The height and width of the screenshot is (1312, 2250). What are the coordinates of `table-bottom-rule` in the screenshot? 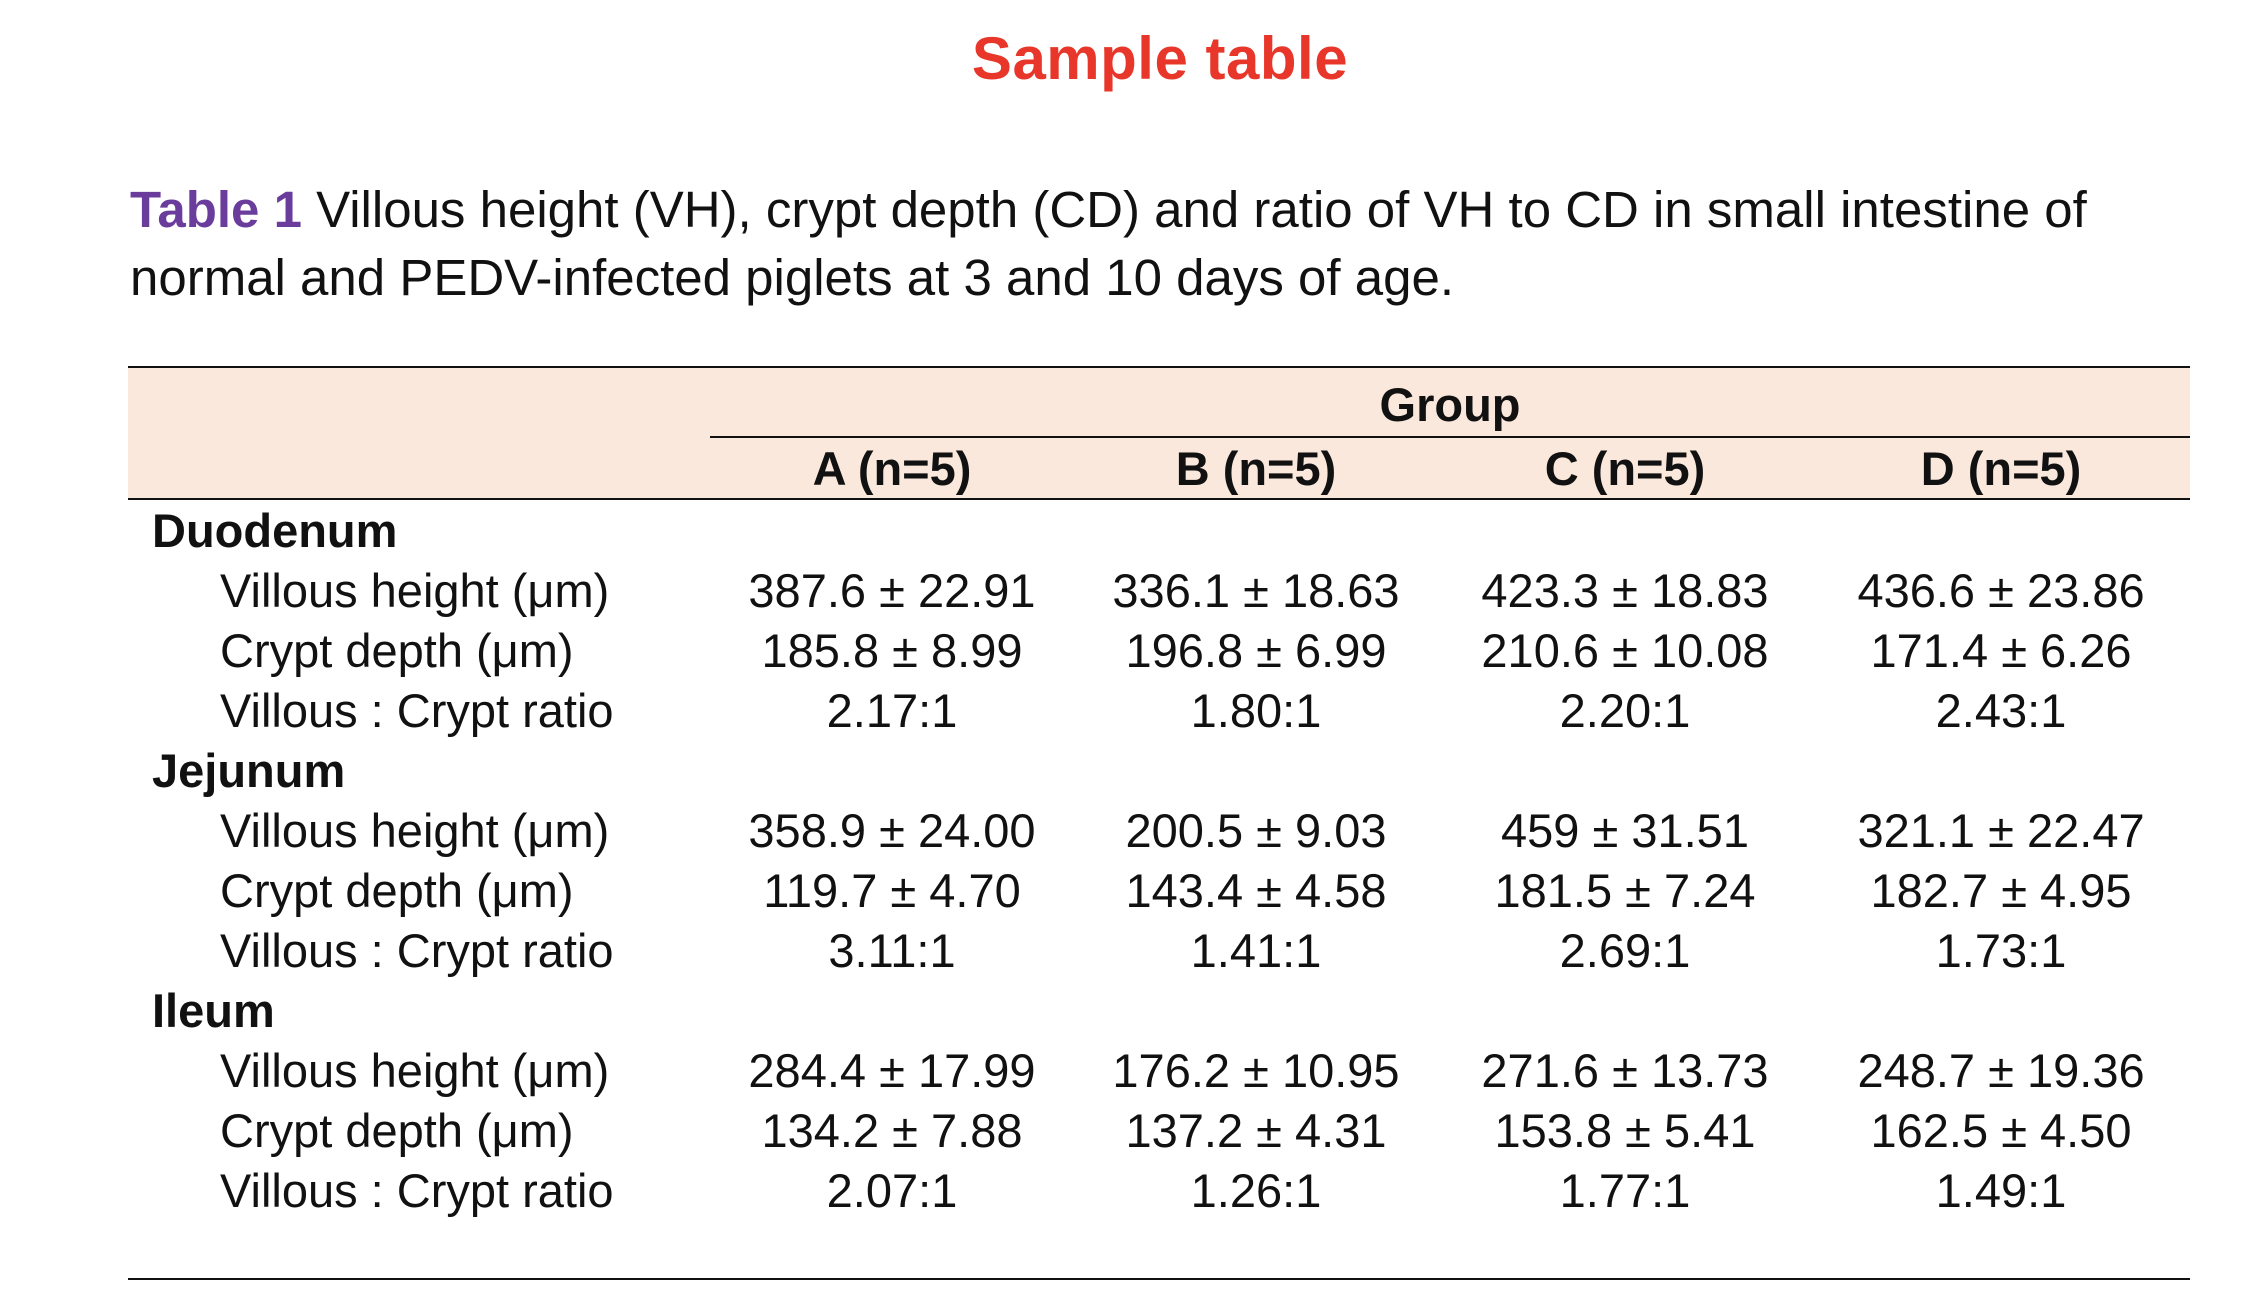 It's located at (1159, 1279).